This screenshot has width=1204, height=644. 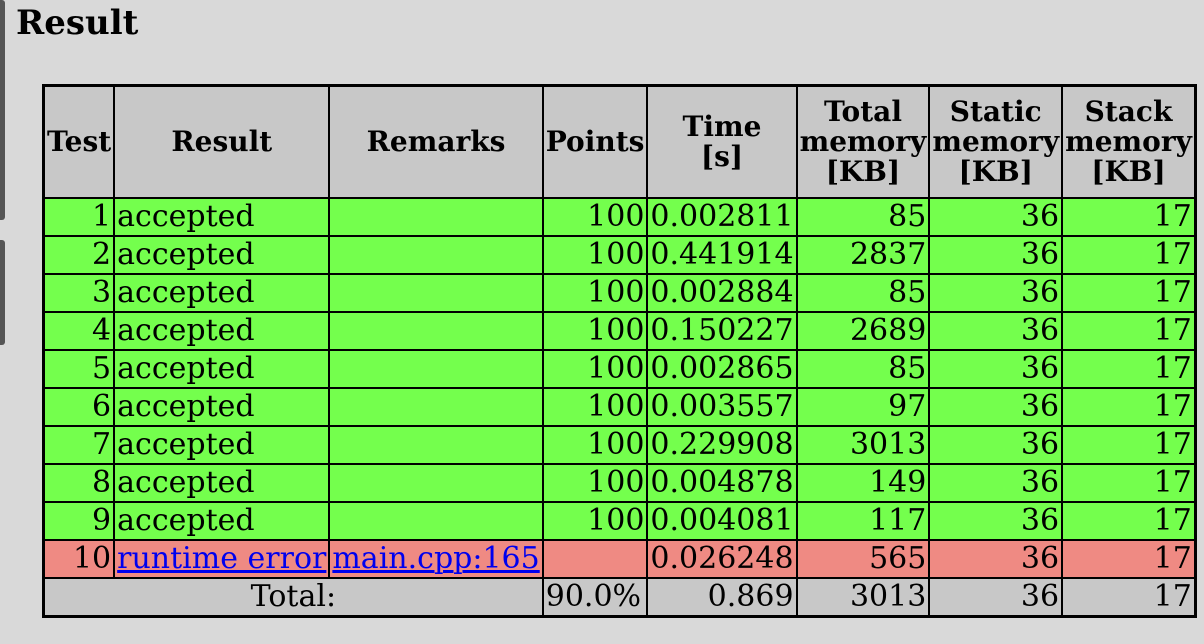 I want to click on header-stack-line: memory, so click(x=1128, y=141).